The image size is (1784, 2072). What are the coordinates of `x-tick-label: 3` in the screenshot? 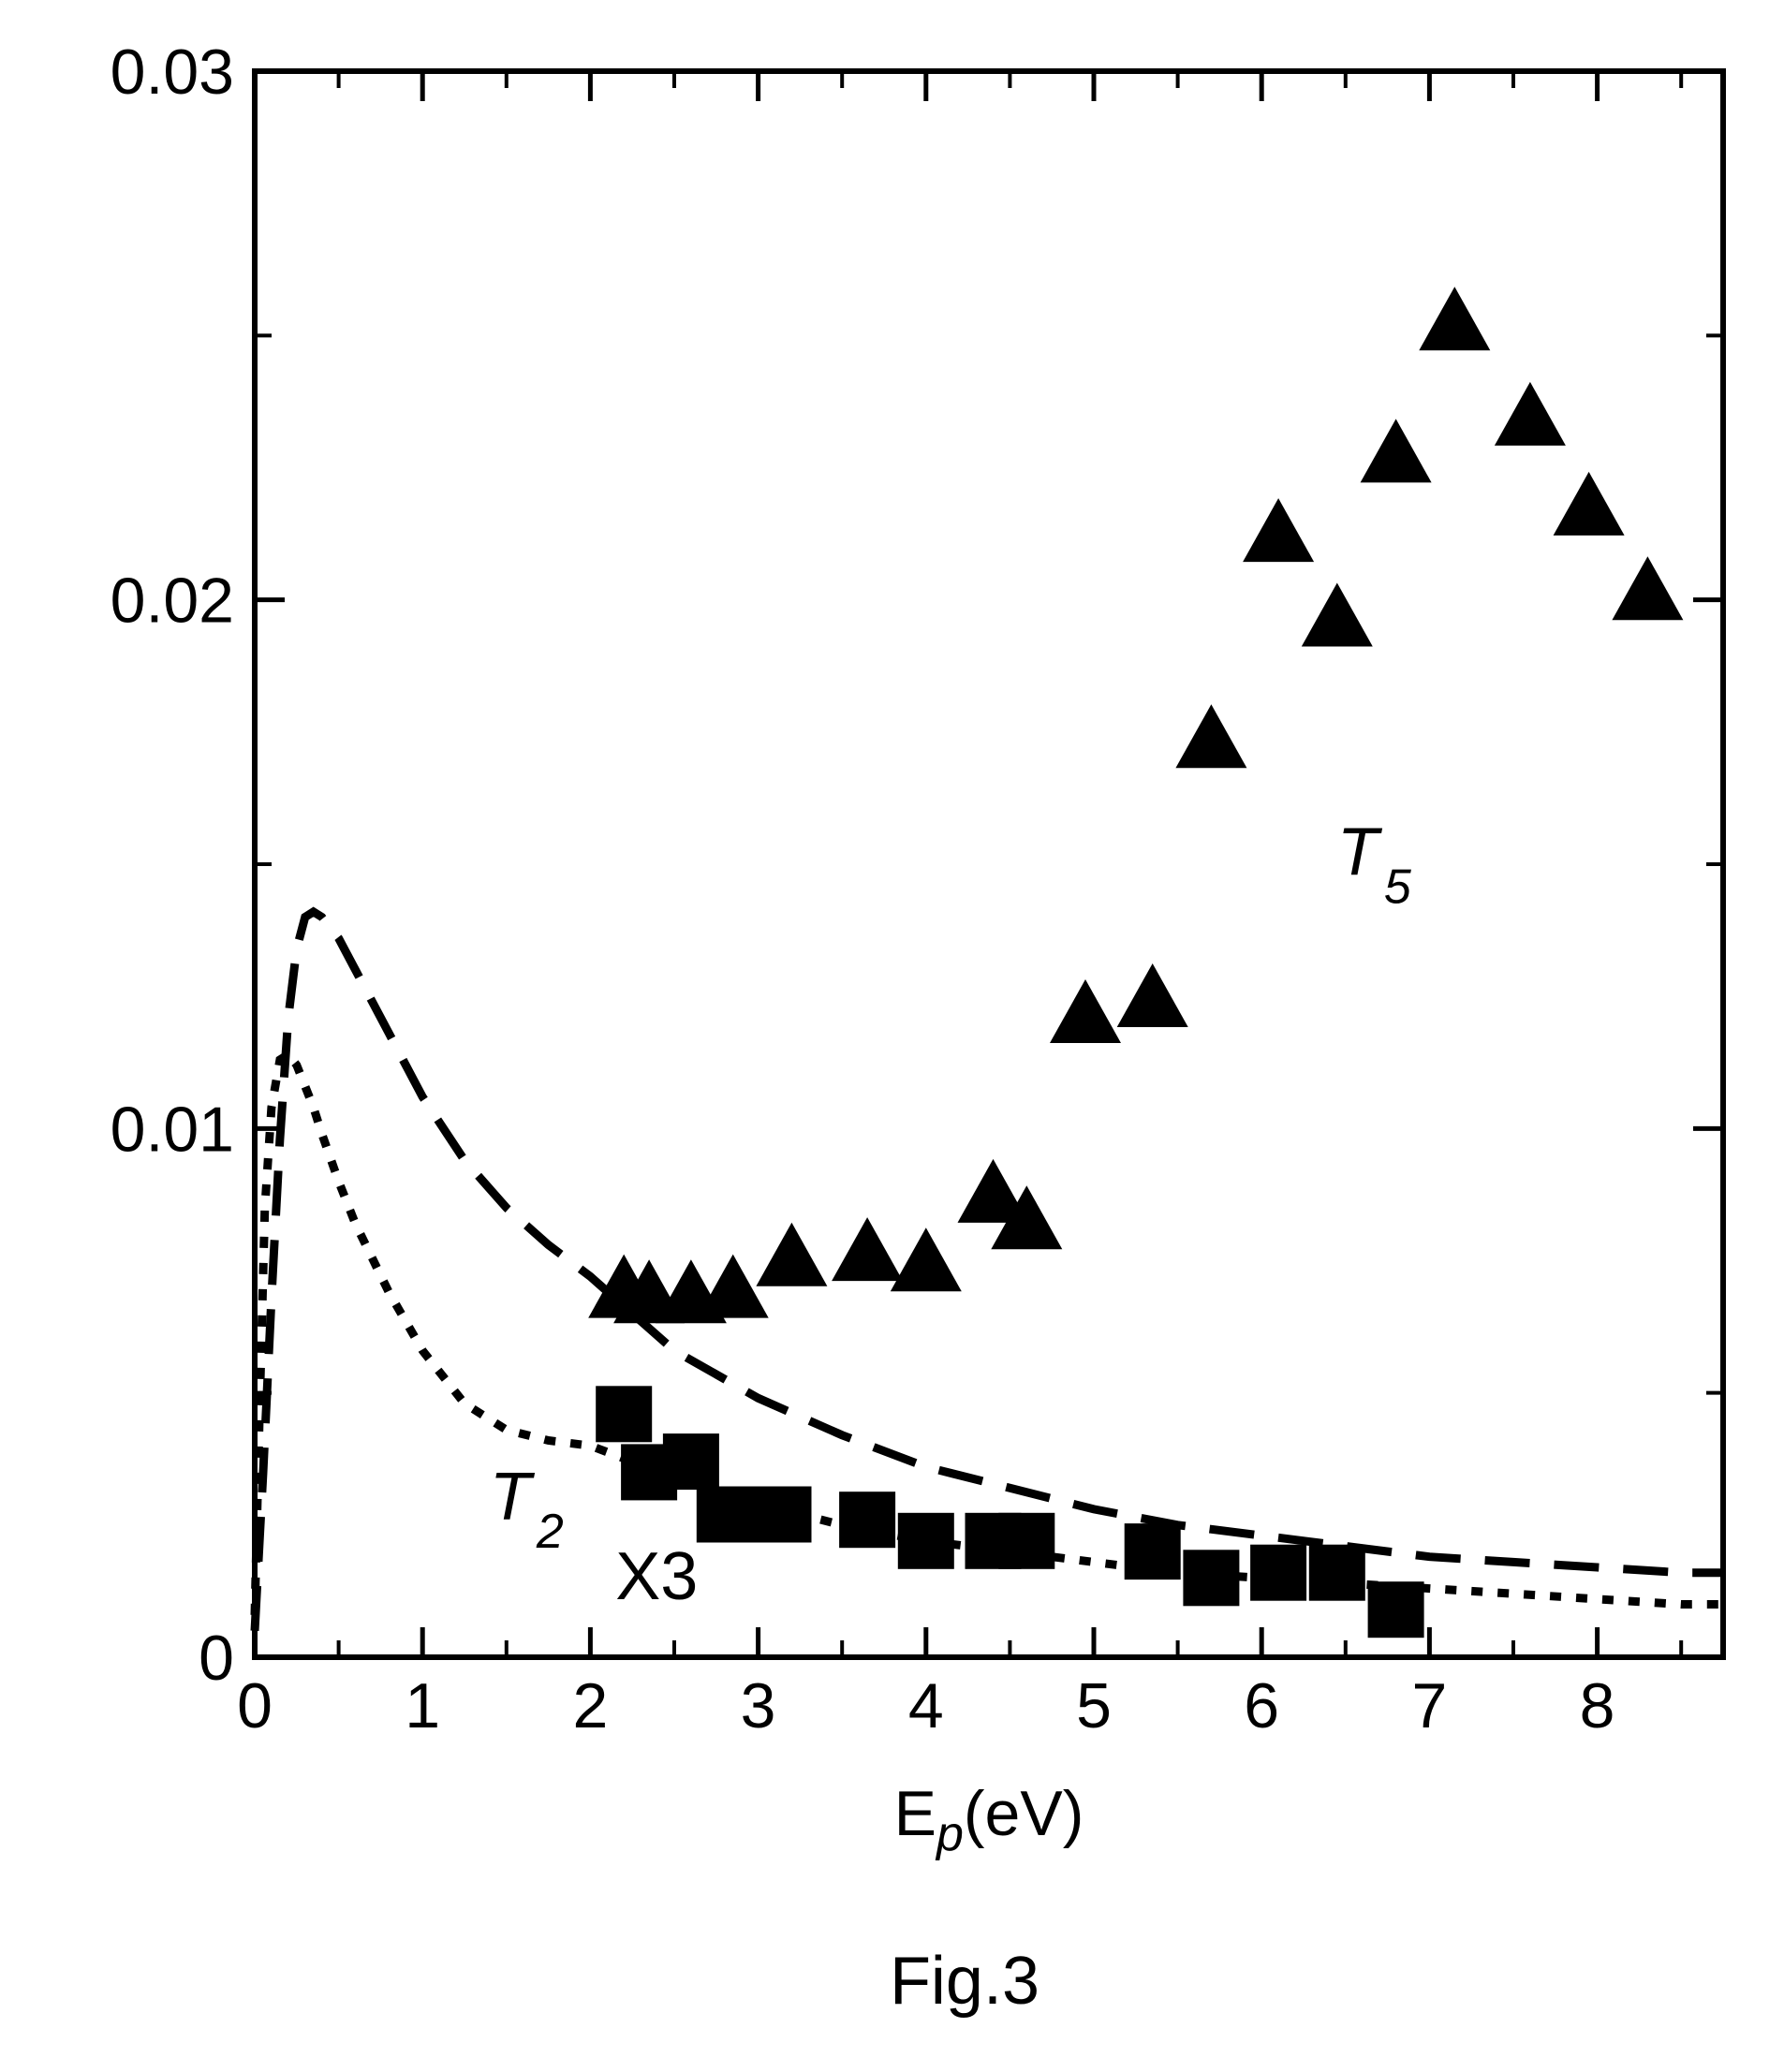 It's located at (758, 1705).